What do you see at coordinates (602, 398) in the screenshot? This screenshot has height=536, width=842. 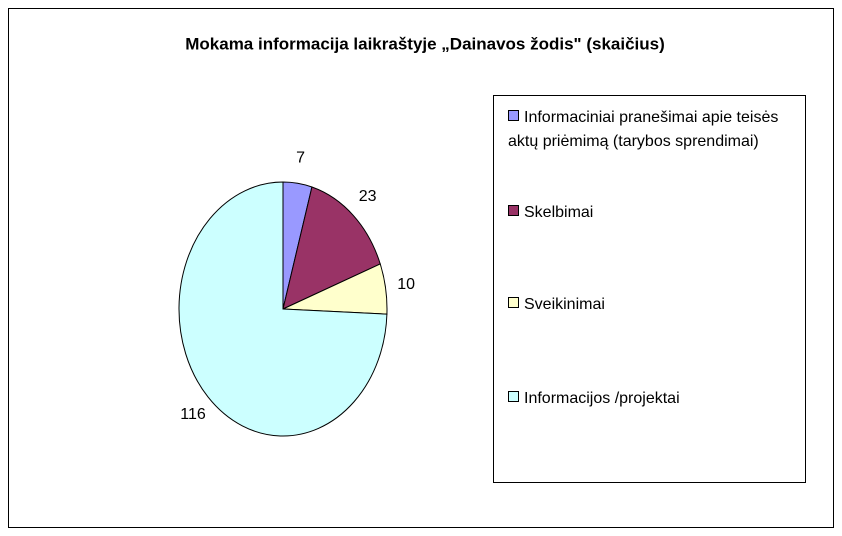 I see `legend-label: Informacijos /projektai` at bounding box center [602, 398].